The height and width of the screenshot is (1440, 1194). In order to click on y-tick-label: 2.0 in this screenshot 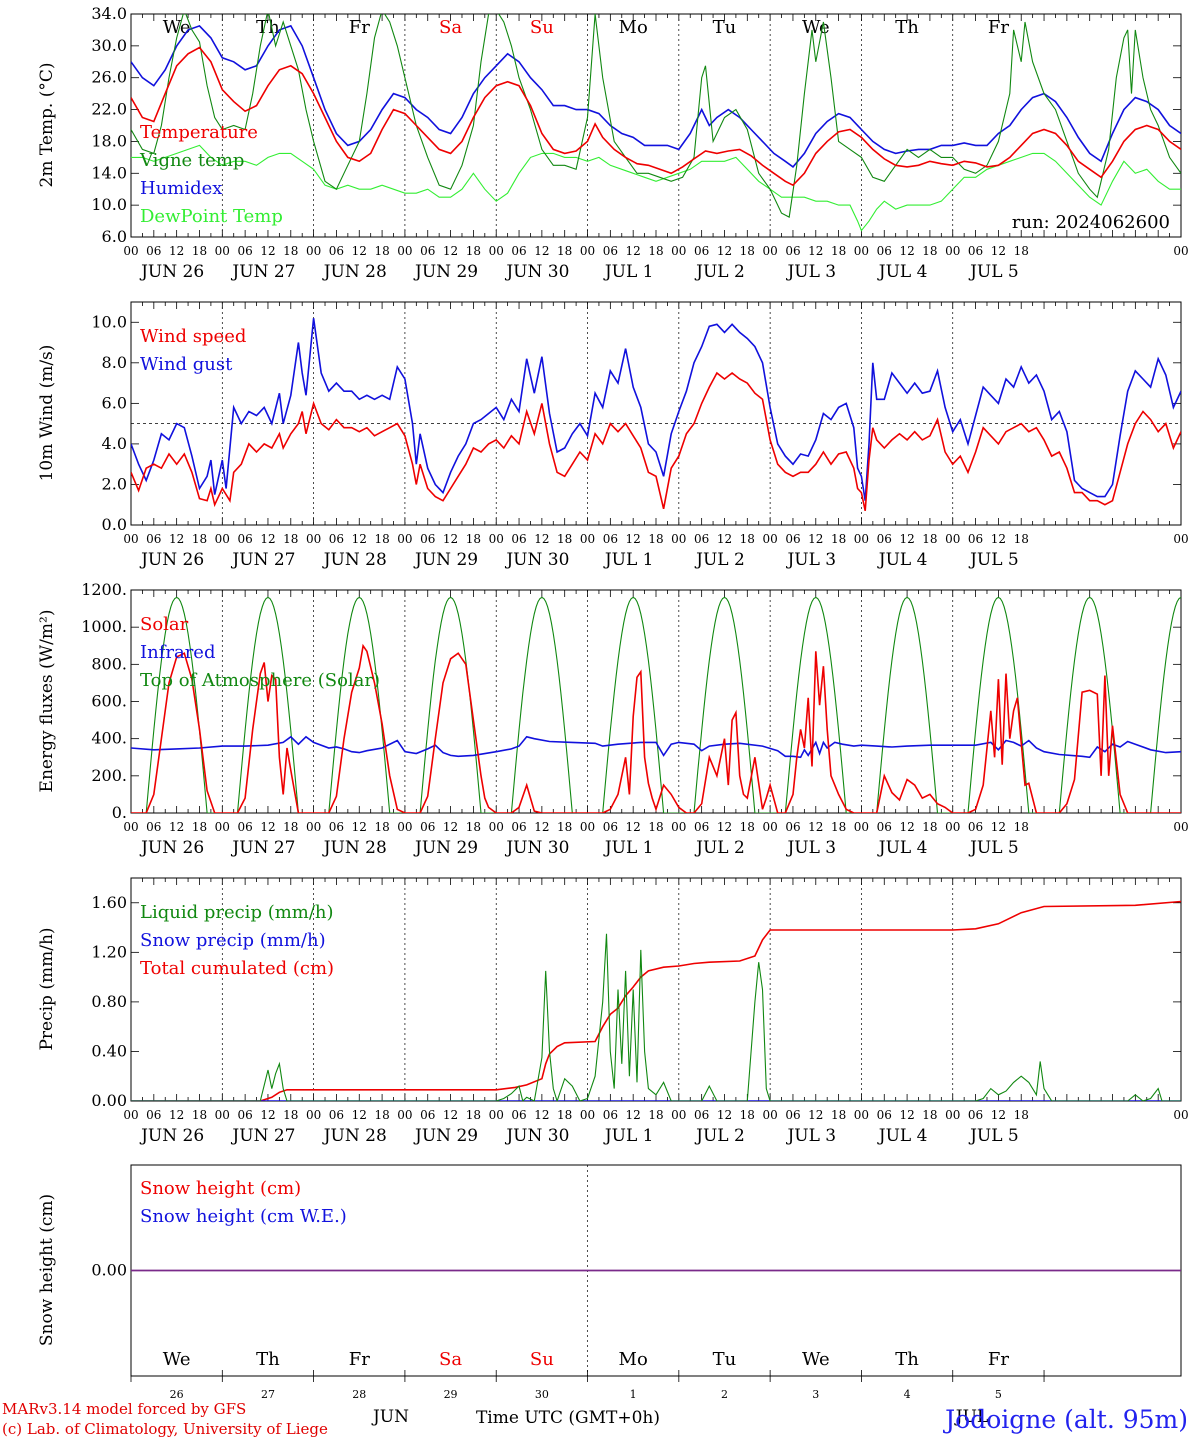, I will do `click(114, 483)`.